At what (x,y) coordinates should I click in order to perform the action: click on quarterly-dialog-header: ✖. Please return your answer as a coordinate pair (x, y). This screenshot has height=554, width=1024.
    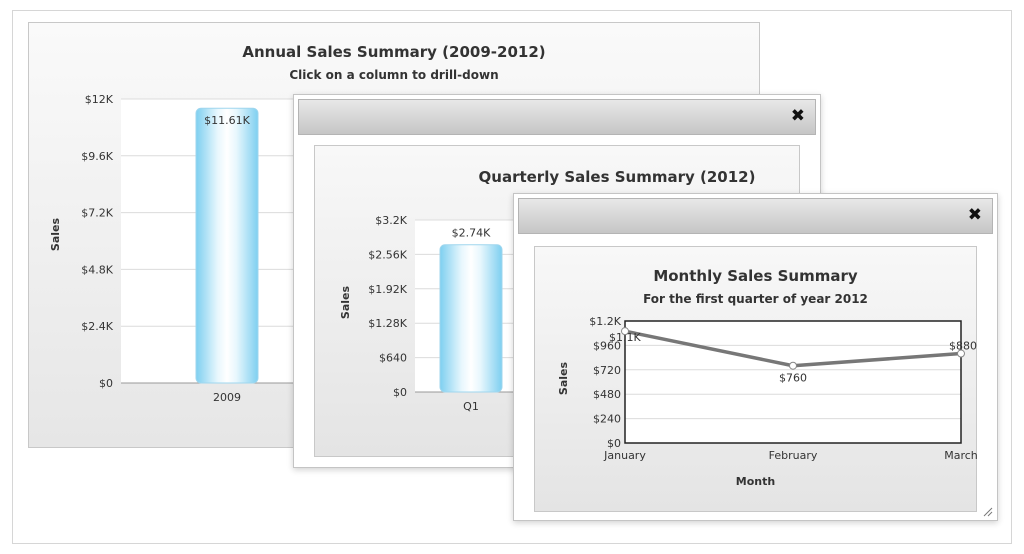
    Looking at the image, I should click on (557, 117).